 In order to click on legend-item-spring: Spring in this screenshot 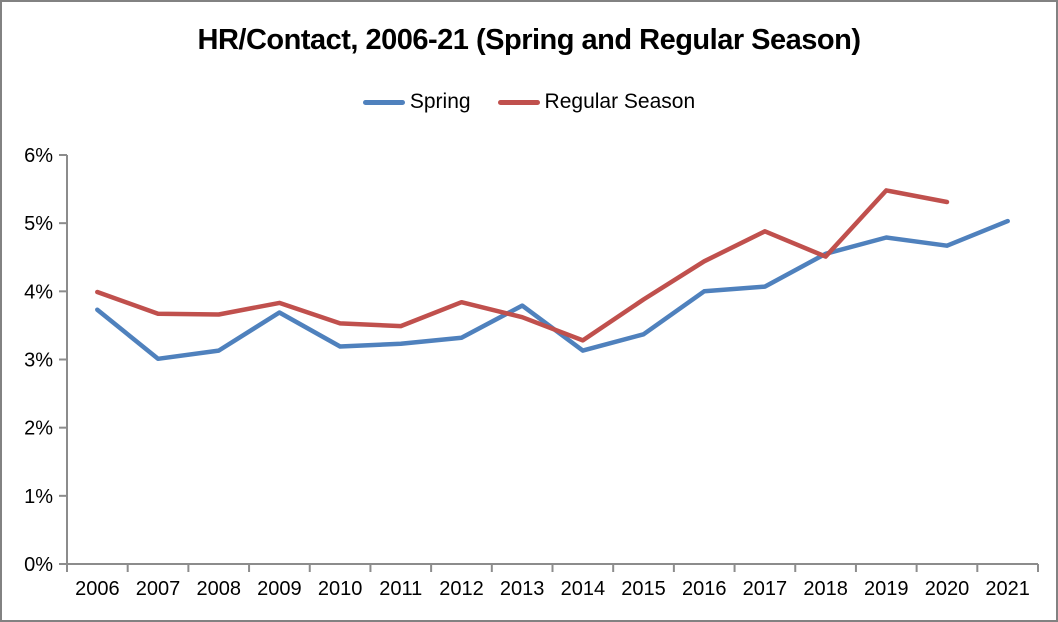, I will do `click(416, 102)`.